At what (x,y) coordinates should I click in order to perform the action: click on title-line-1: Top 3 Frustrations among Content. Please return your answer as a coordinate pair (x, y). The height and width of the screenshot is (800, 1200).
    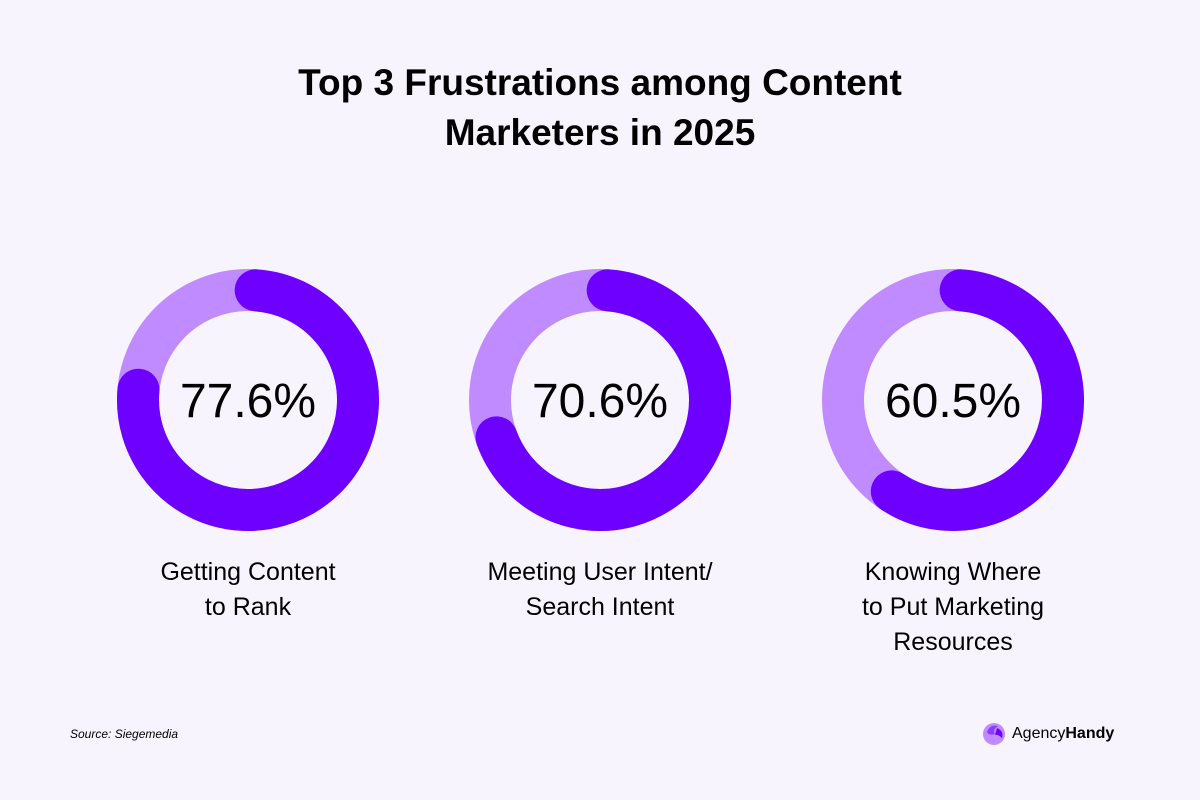
    Looking at the image, I should click on (600, 82).